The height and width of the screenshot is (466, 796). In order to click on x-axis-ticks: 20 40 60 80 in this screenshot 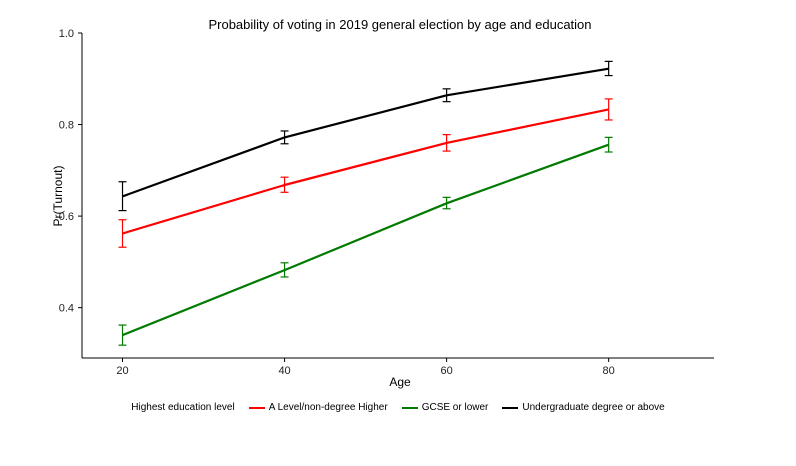, I will do `click(365, 367)`.